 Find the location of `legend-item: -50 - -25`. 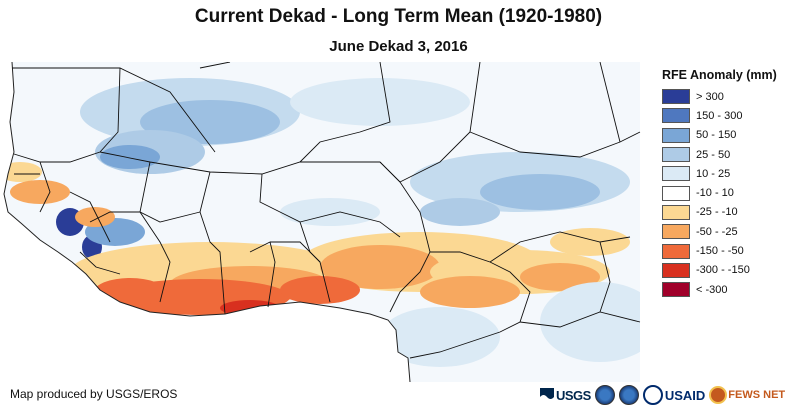

legend-item: -50 - -25 is located at coordinates (727, 231).